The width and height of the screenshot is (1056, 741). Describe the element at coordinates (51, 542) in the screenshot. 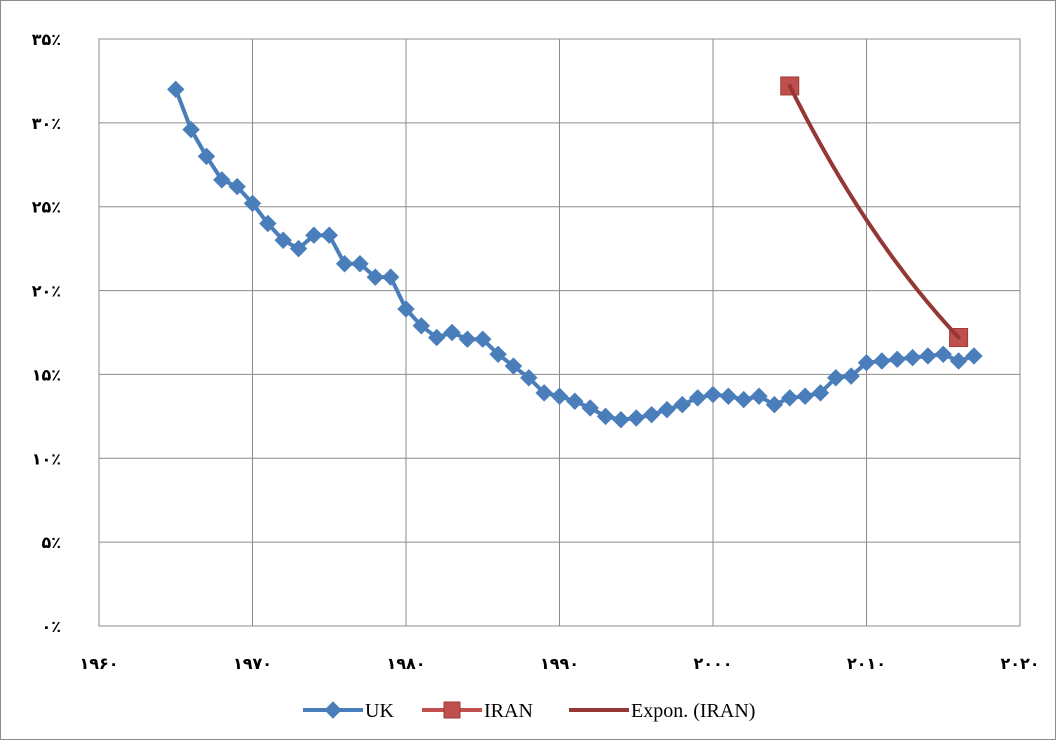

I see `y-tick-label: ۵٪` at that location.